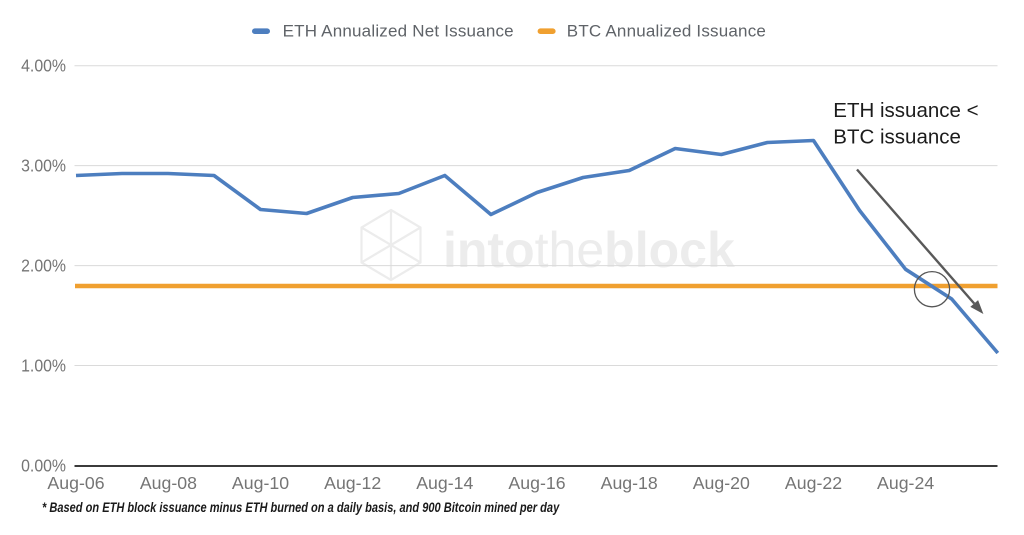 The width and height of the screenshot is (1024, 535). Describe the element at coordinates (629, 483) in the screenshot. I see `svg-text: Aug-18` at that location.